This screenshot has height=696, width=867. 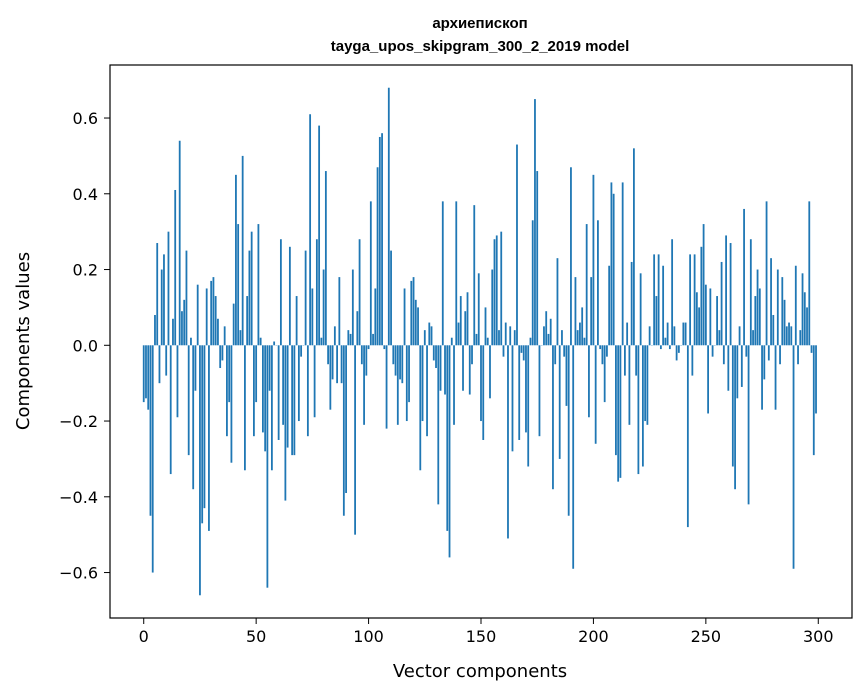 What do you see at coordinates (481, 636) in the screenshot?
I see `x-tick-label: 150` at bounding box center [481, 636].